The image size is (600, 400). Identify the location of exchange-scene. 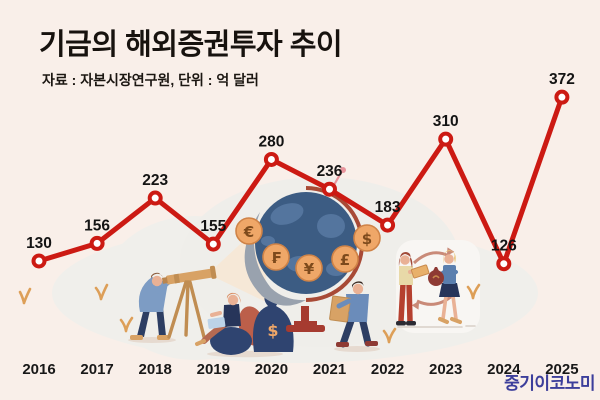
(436, 287).